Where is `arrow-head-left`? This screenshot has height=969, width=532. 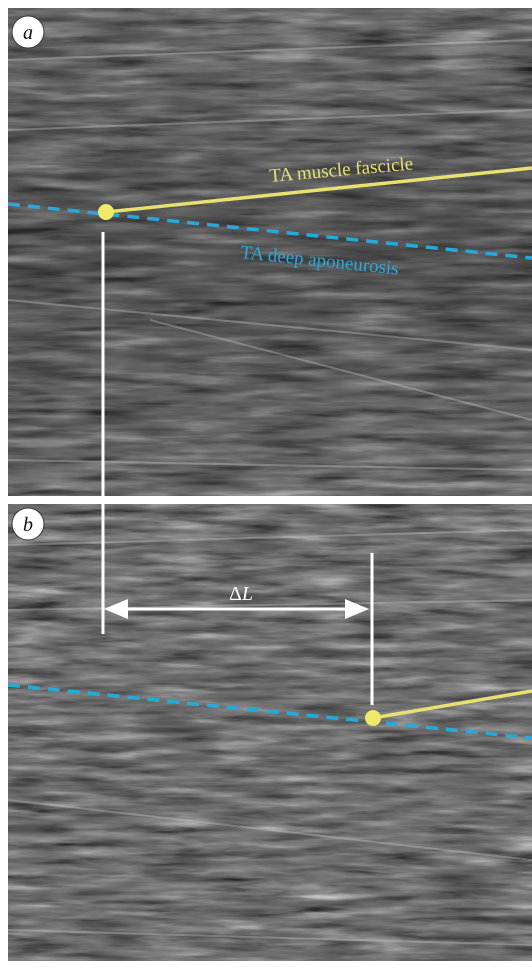
arrow-head-left is located at coordinates (116, 609).